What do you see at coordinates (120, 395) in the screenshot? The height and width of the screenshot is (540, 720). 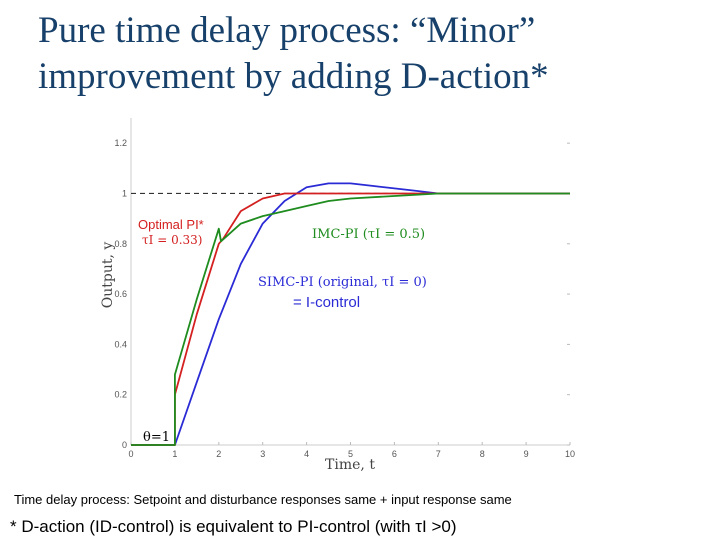 I see `y-tick-label: 0.2` at bounding box center [120, 395].